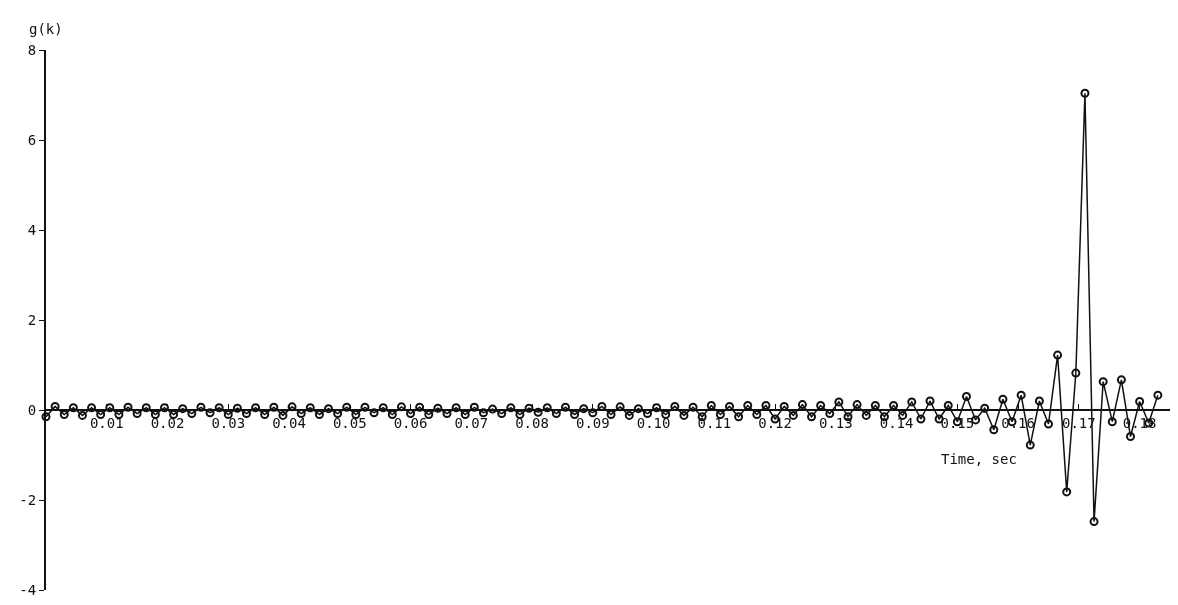 This screenshot has width=1178, height=605. What do you see at coordinates (289, 422) in the screenshot?
I see `x-tick-label: 0.04` at bounding box center [289, 422].